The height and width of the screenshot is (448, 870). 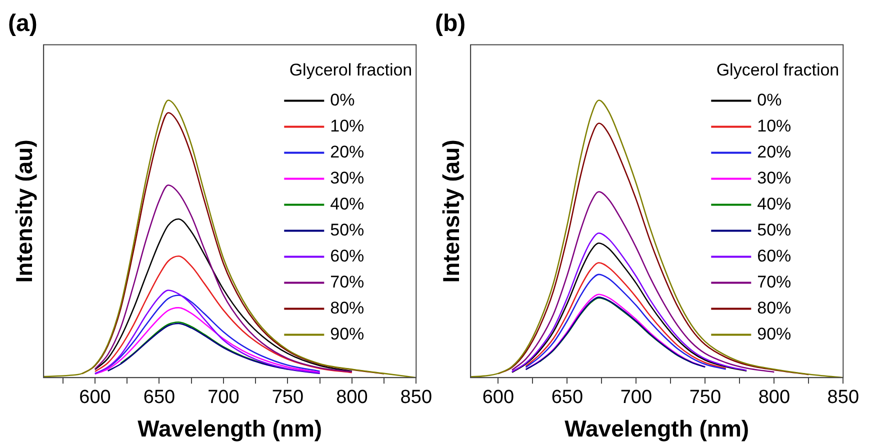 What do you see at coordinates (450, 24) in the screenshot?
I see `chart-title: (b)` at bounding box center [450, 24].